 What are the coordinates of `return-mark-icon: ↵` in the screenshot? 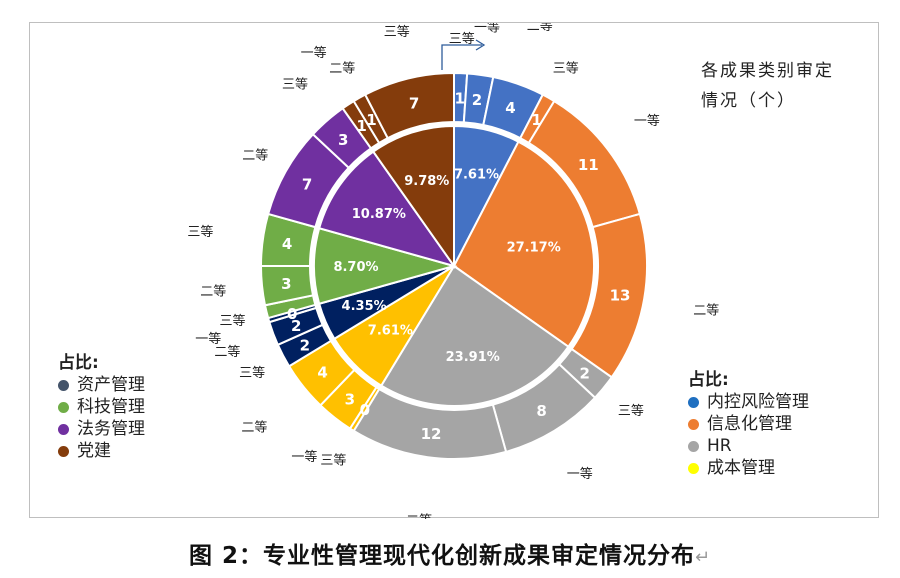 It's located at (703, 557).